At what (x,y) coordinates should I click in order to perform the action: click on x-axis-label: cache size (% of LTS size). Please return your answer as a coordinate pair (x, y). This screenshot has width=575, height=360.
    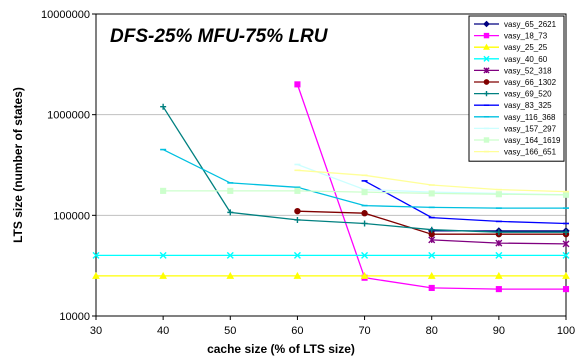
    Looking at the image, I should click on (281, 349).